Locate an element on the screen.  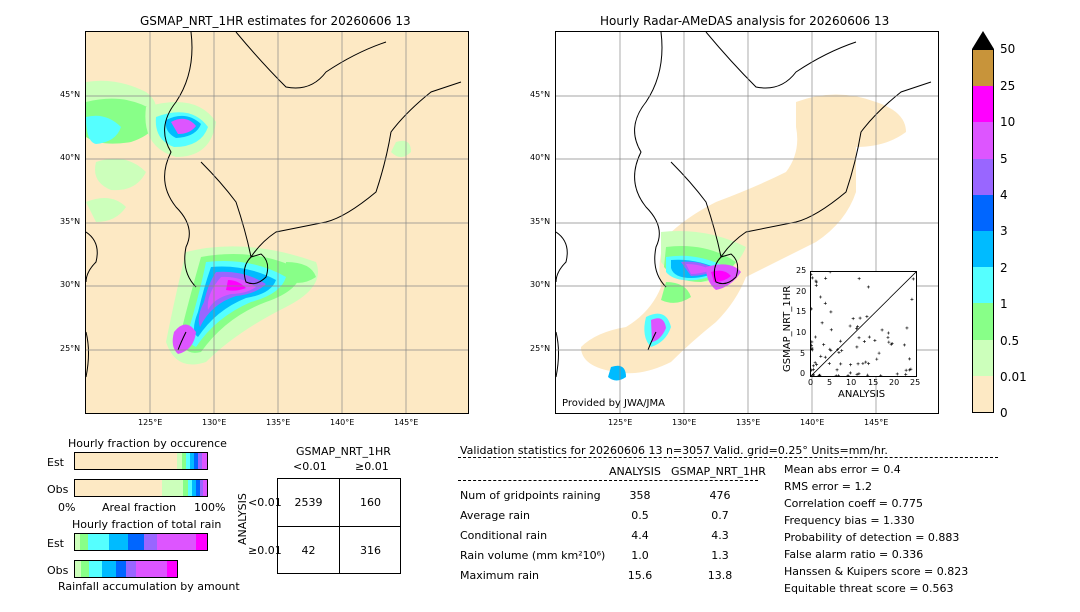
occurrence-obs-bar is located at coordinates (141, 488).